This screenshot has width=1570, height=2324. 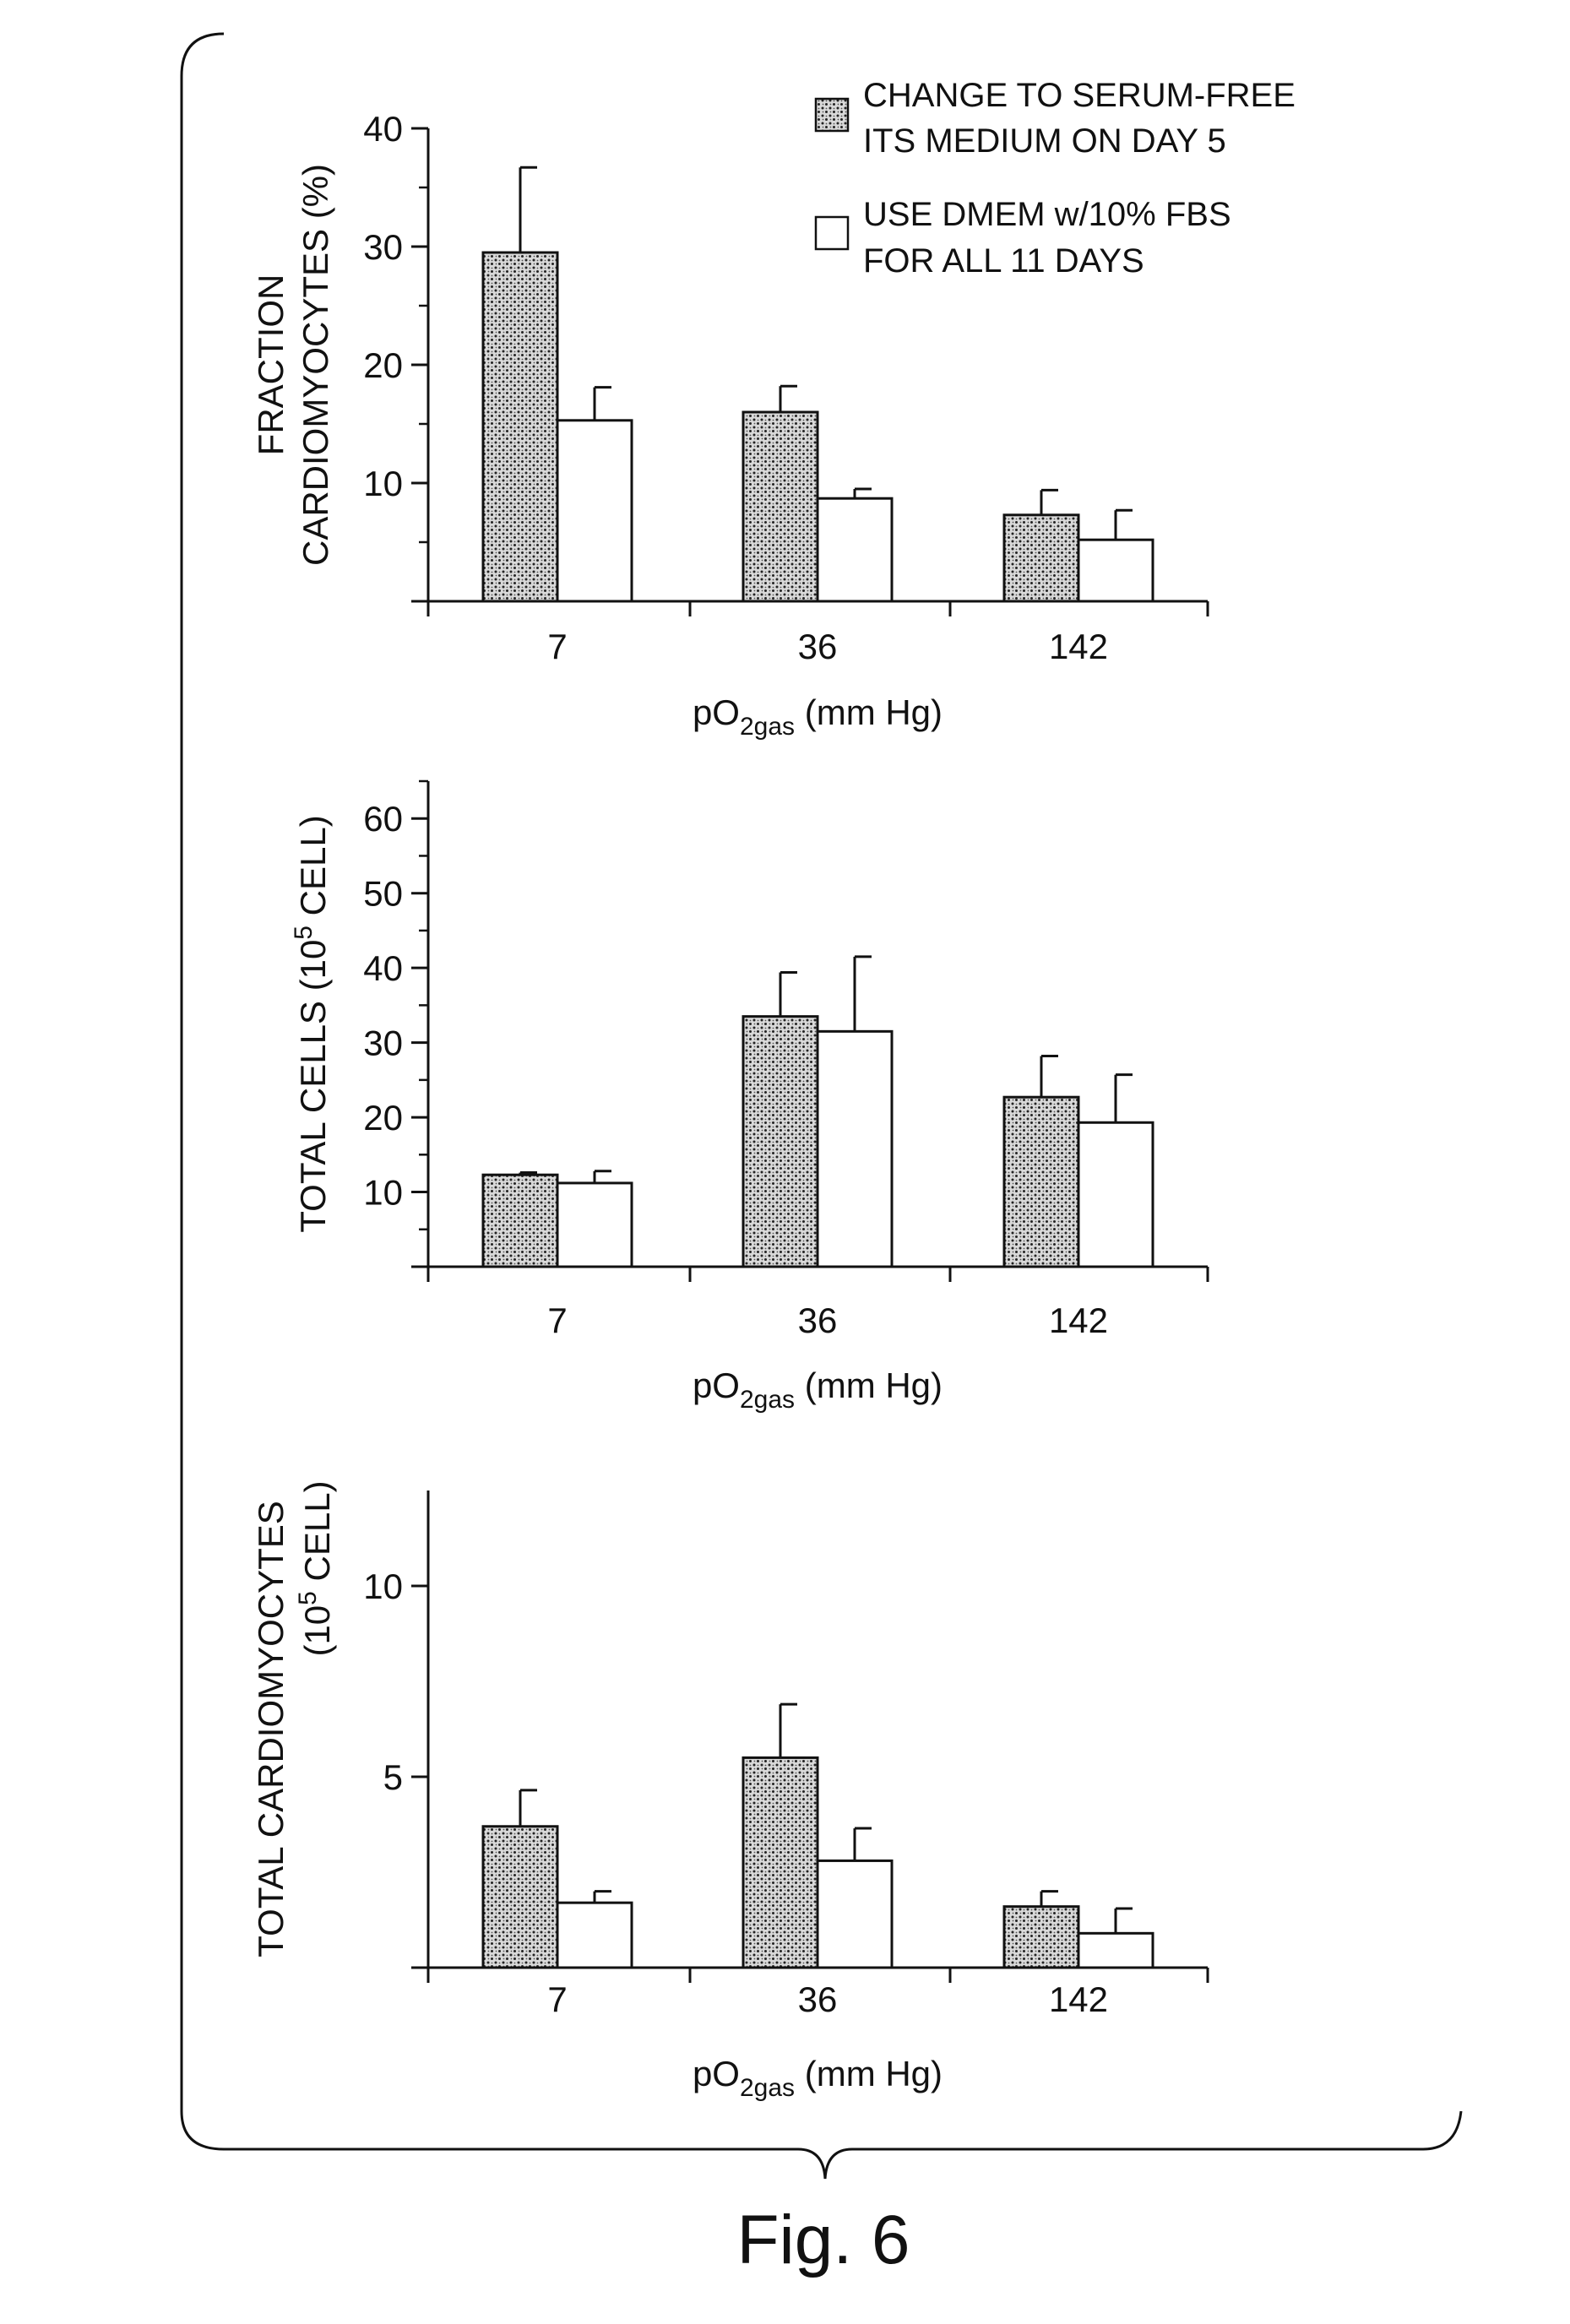 What do you see at coordinates (823, 2240) in the screenshot?
I see `figure-caption: Fig. 6` at bounding box center [823, 2240].